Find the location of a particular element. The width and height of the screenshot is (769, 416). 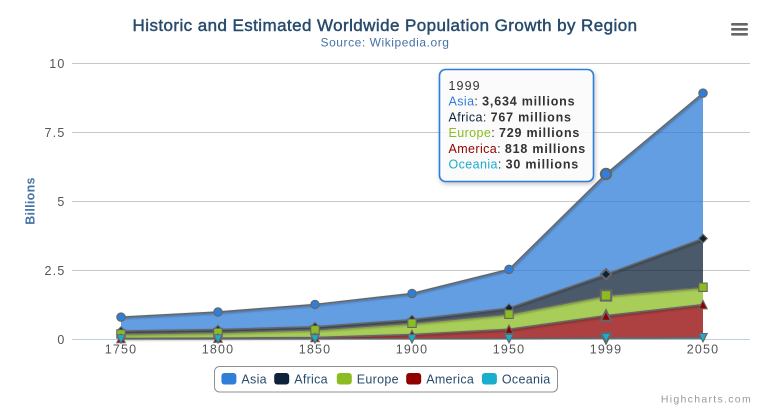

svg-text: Africa: 767 millions is located at coordinates (510, 117).